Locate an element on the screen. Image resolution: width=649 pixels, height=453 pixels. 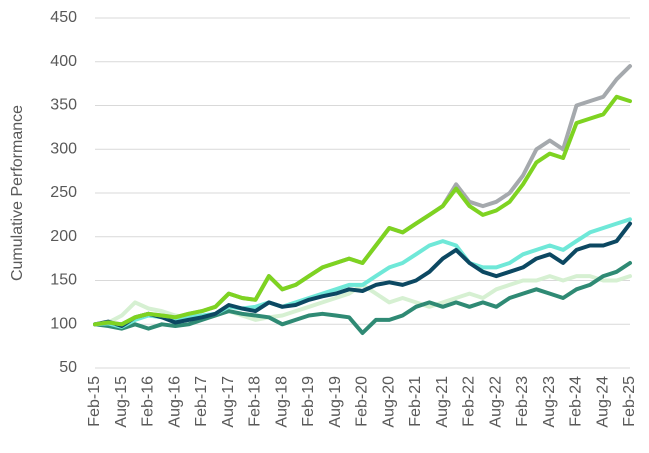
series-line is located at coordinates (362, 298).